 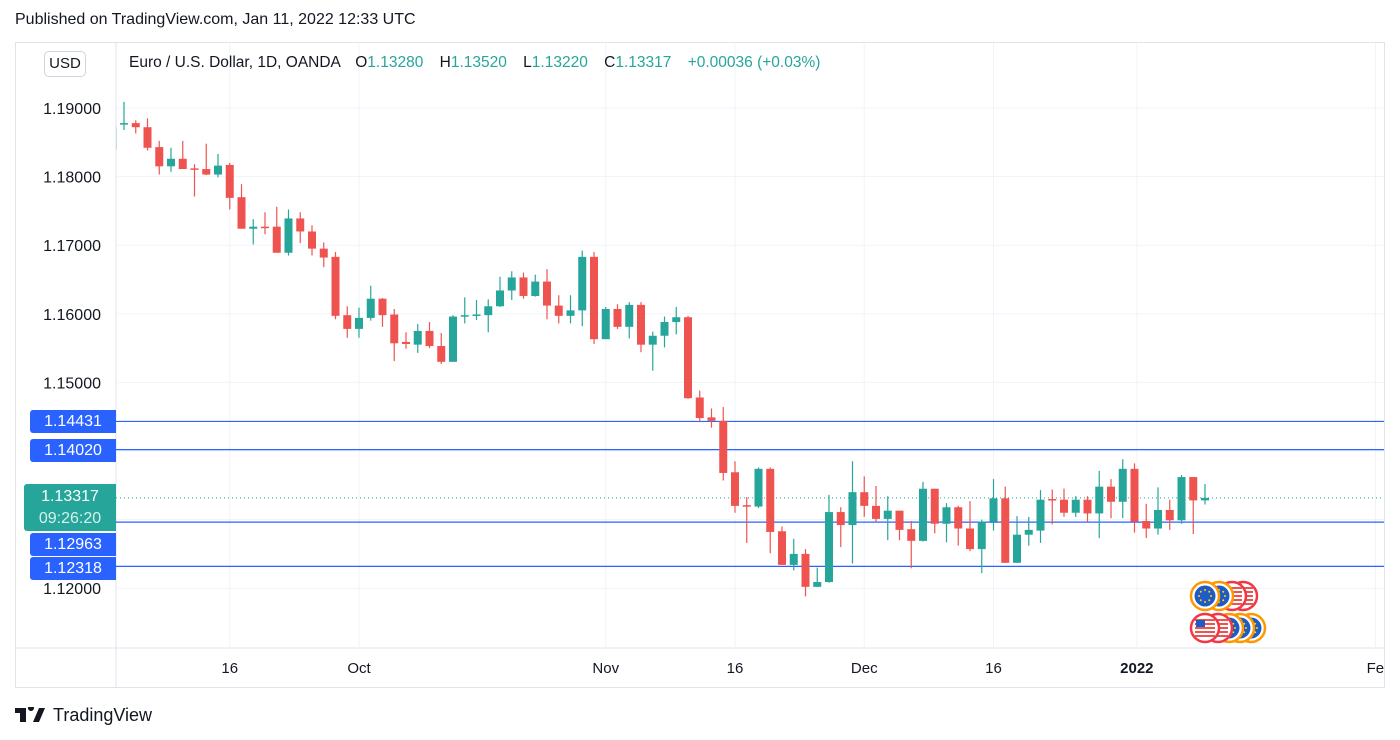 What do you see at coordinates (73, 568) in the screenshot?
I see `price-line-label: 1.12318` at bounding box center [73, 568].